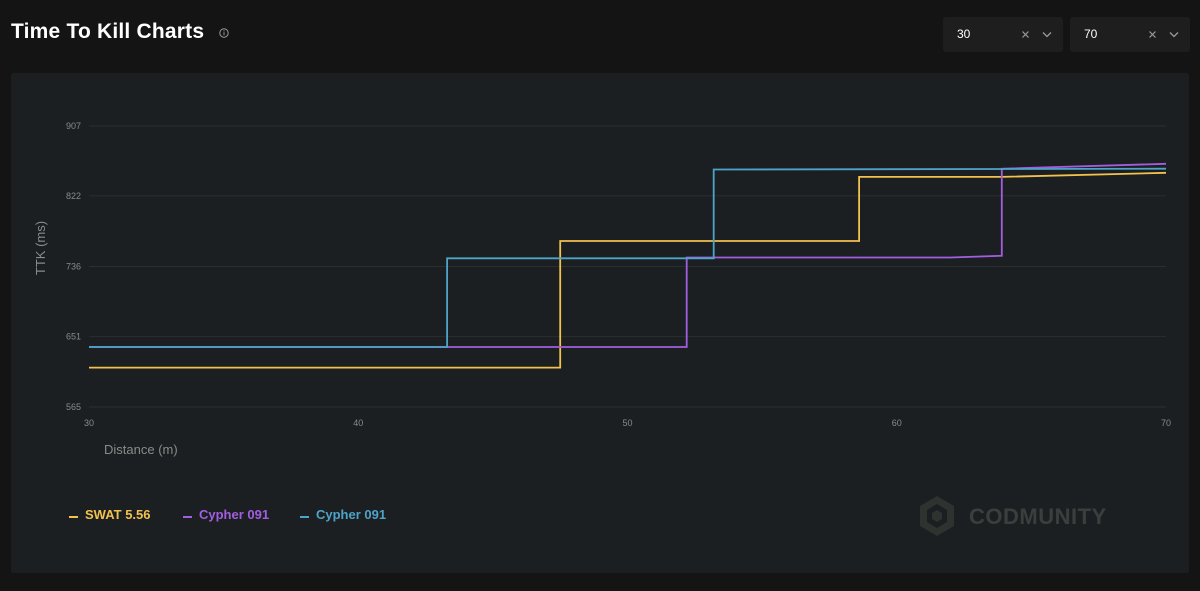 The width and height of the screenshot is (1200, 591). What do you see at coordinates (1166, 423) in the screenshot?
I see `x-tick-label: 70` at bounding box center [1166, 423].